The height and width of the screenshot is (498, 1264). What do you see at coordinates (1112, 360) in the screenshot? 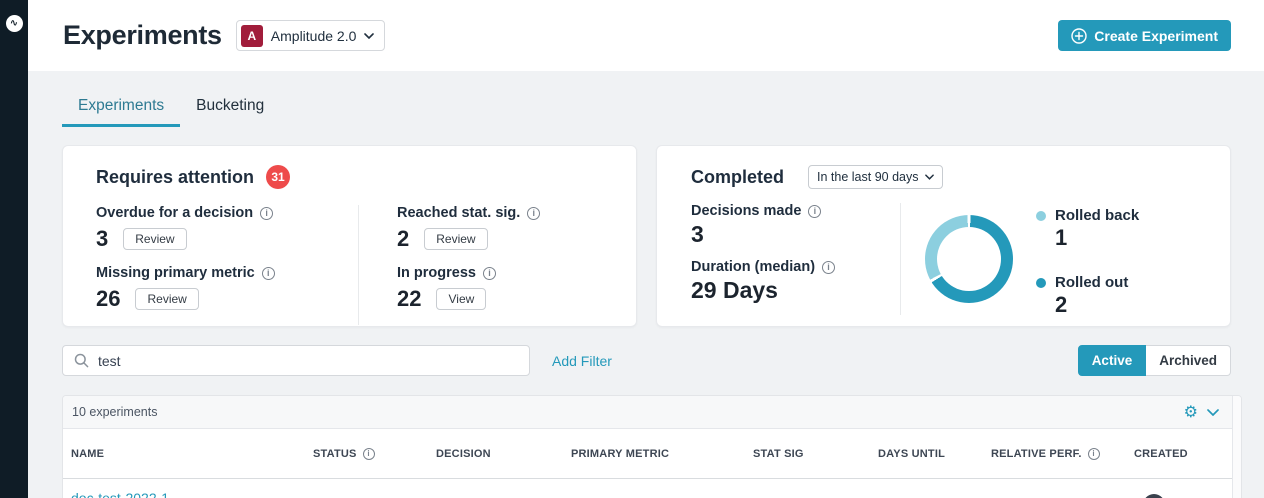
I see `toggle-active-button: Active` at bounding box center [1112, 360].